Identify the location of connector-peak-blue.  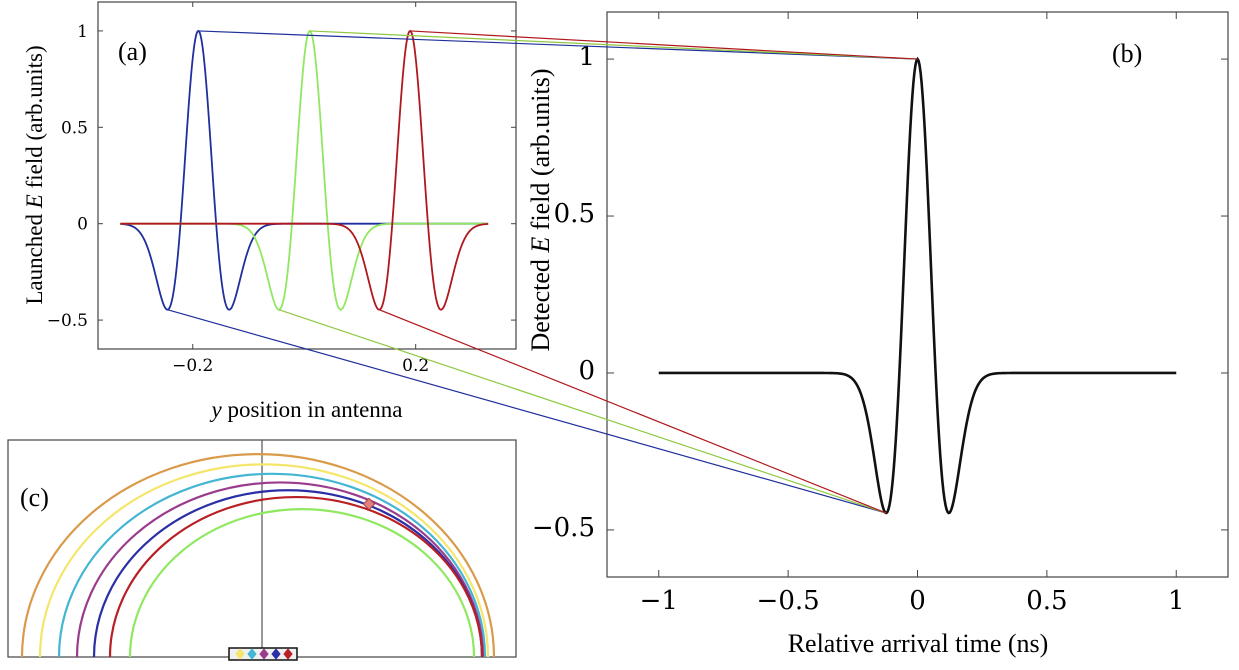
(558, 45).